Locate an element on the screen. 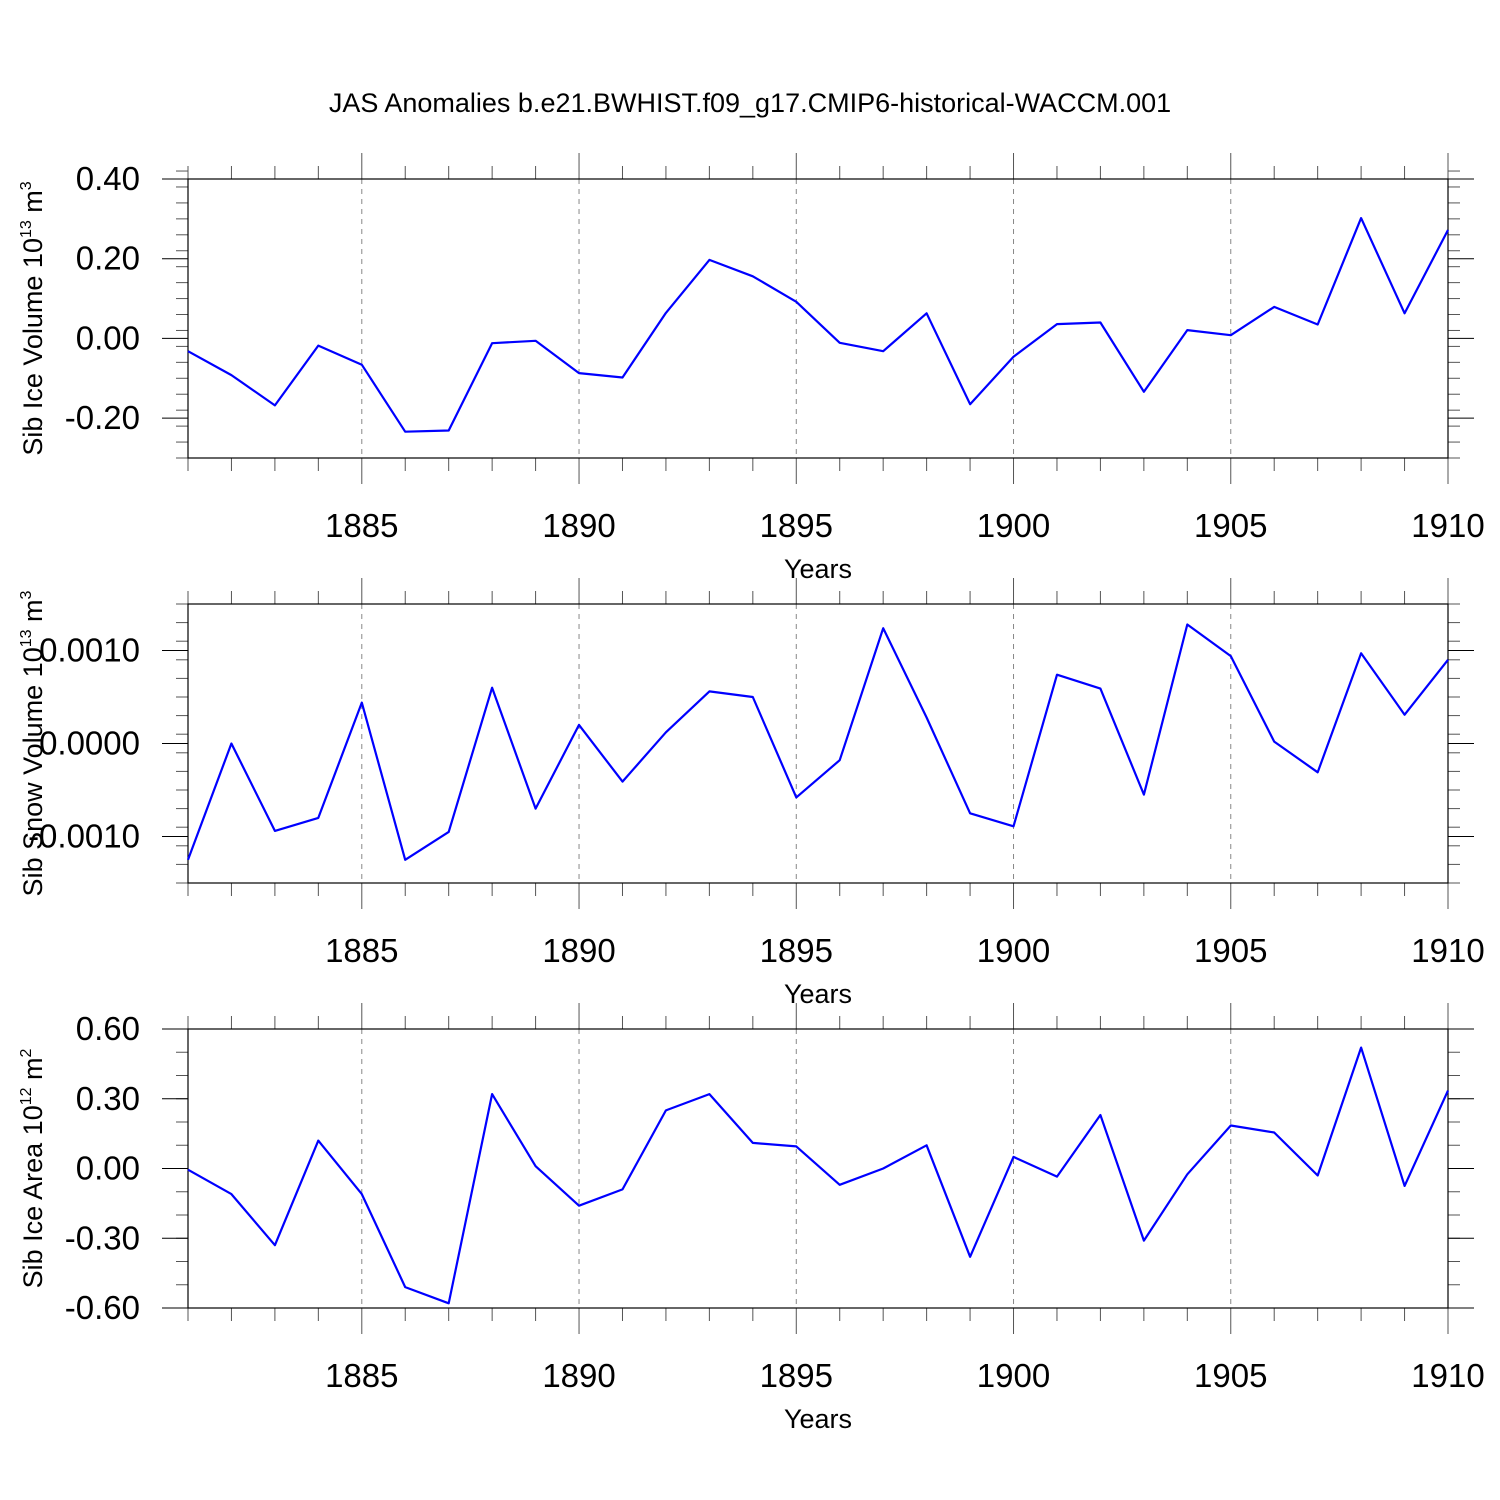 This screenshot has width=1500, height=1500. y-tick-label: -0.0010 is located at coordinates (84, 836).